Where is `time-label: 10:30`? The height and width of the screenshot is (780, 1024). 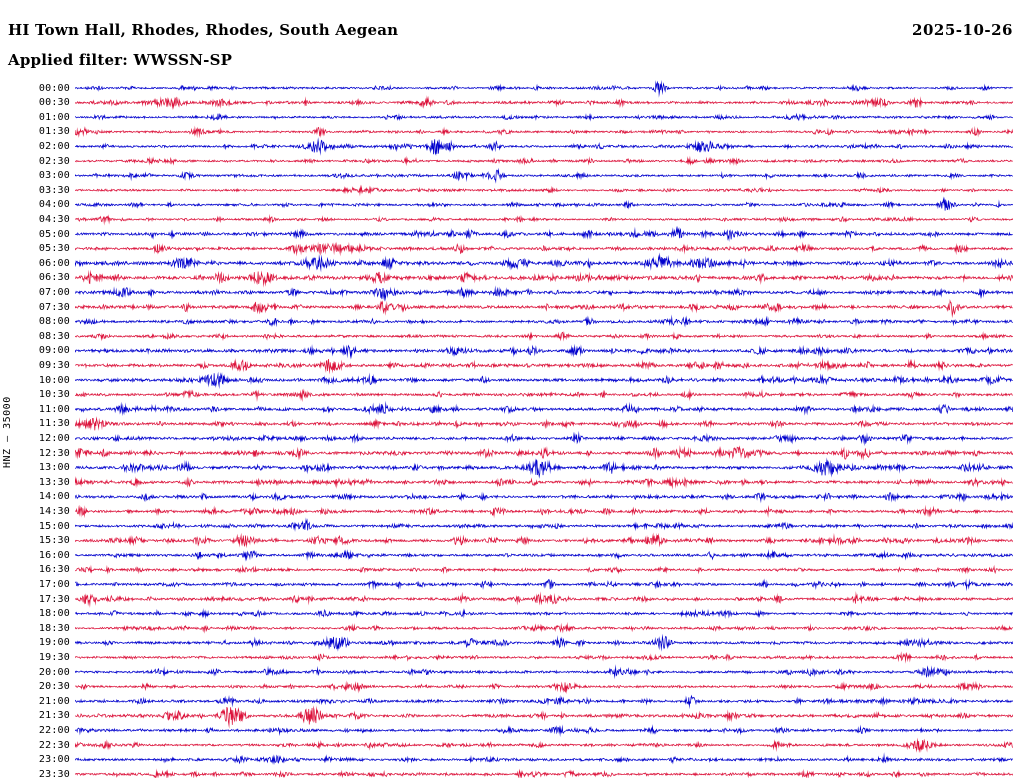
time-label: 10:30 is located at coordinates (54, 395).